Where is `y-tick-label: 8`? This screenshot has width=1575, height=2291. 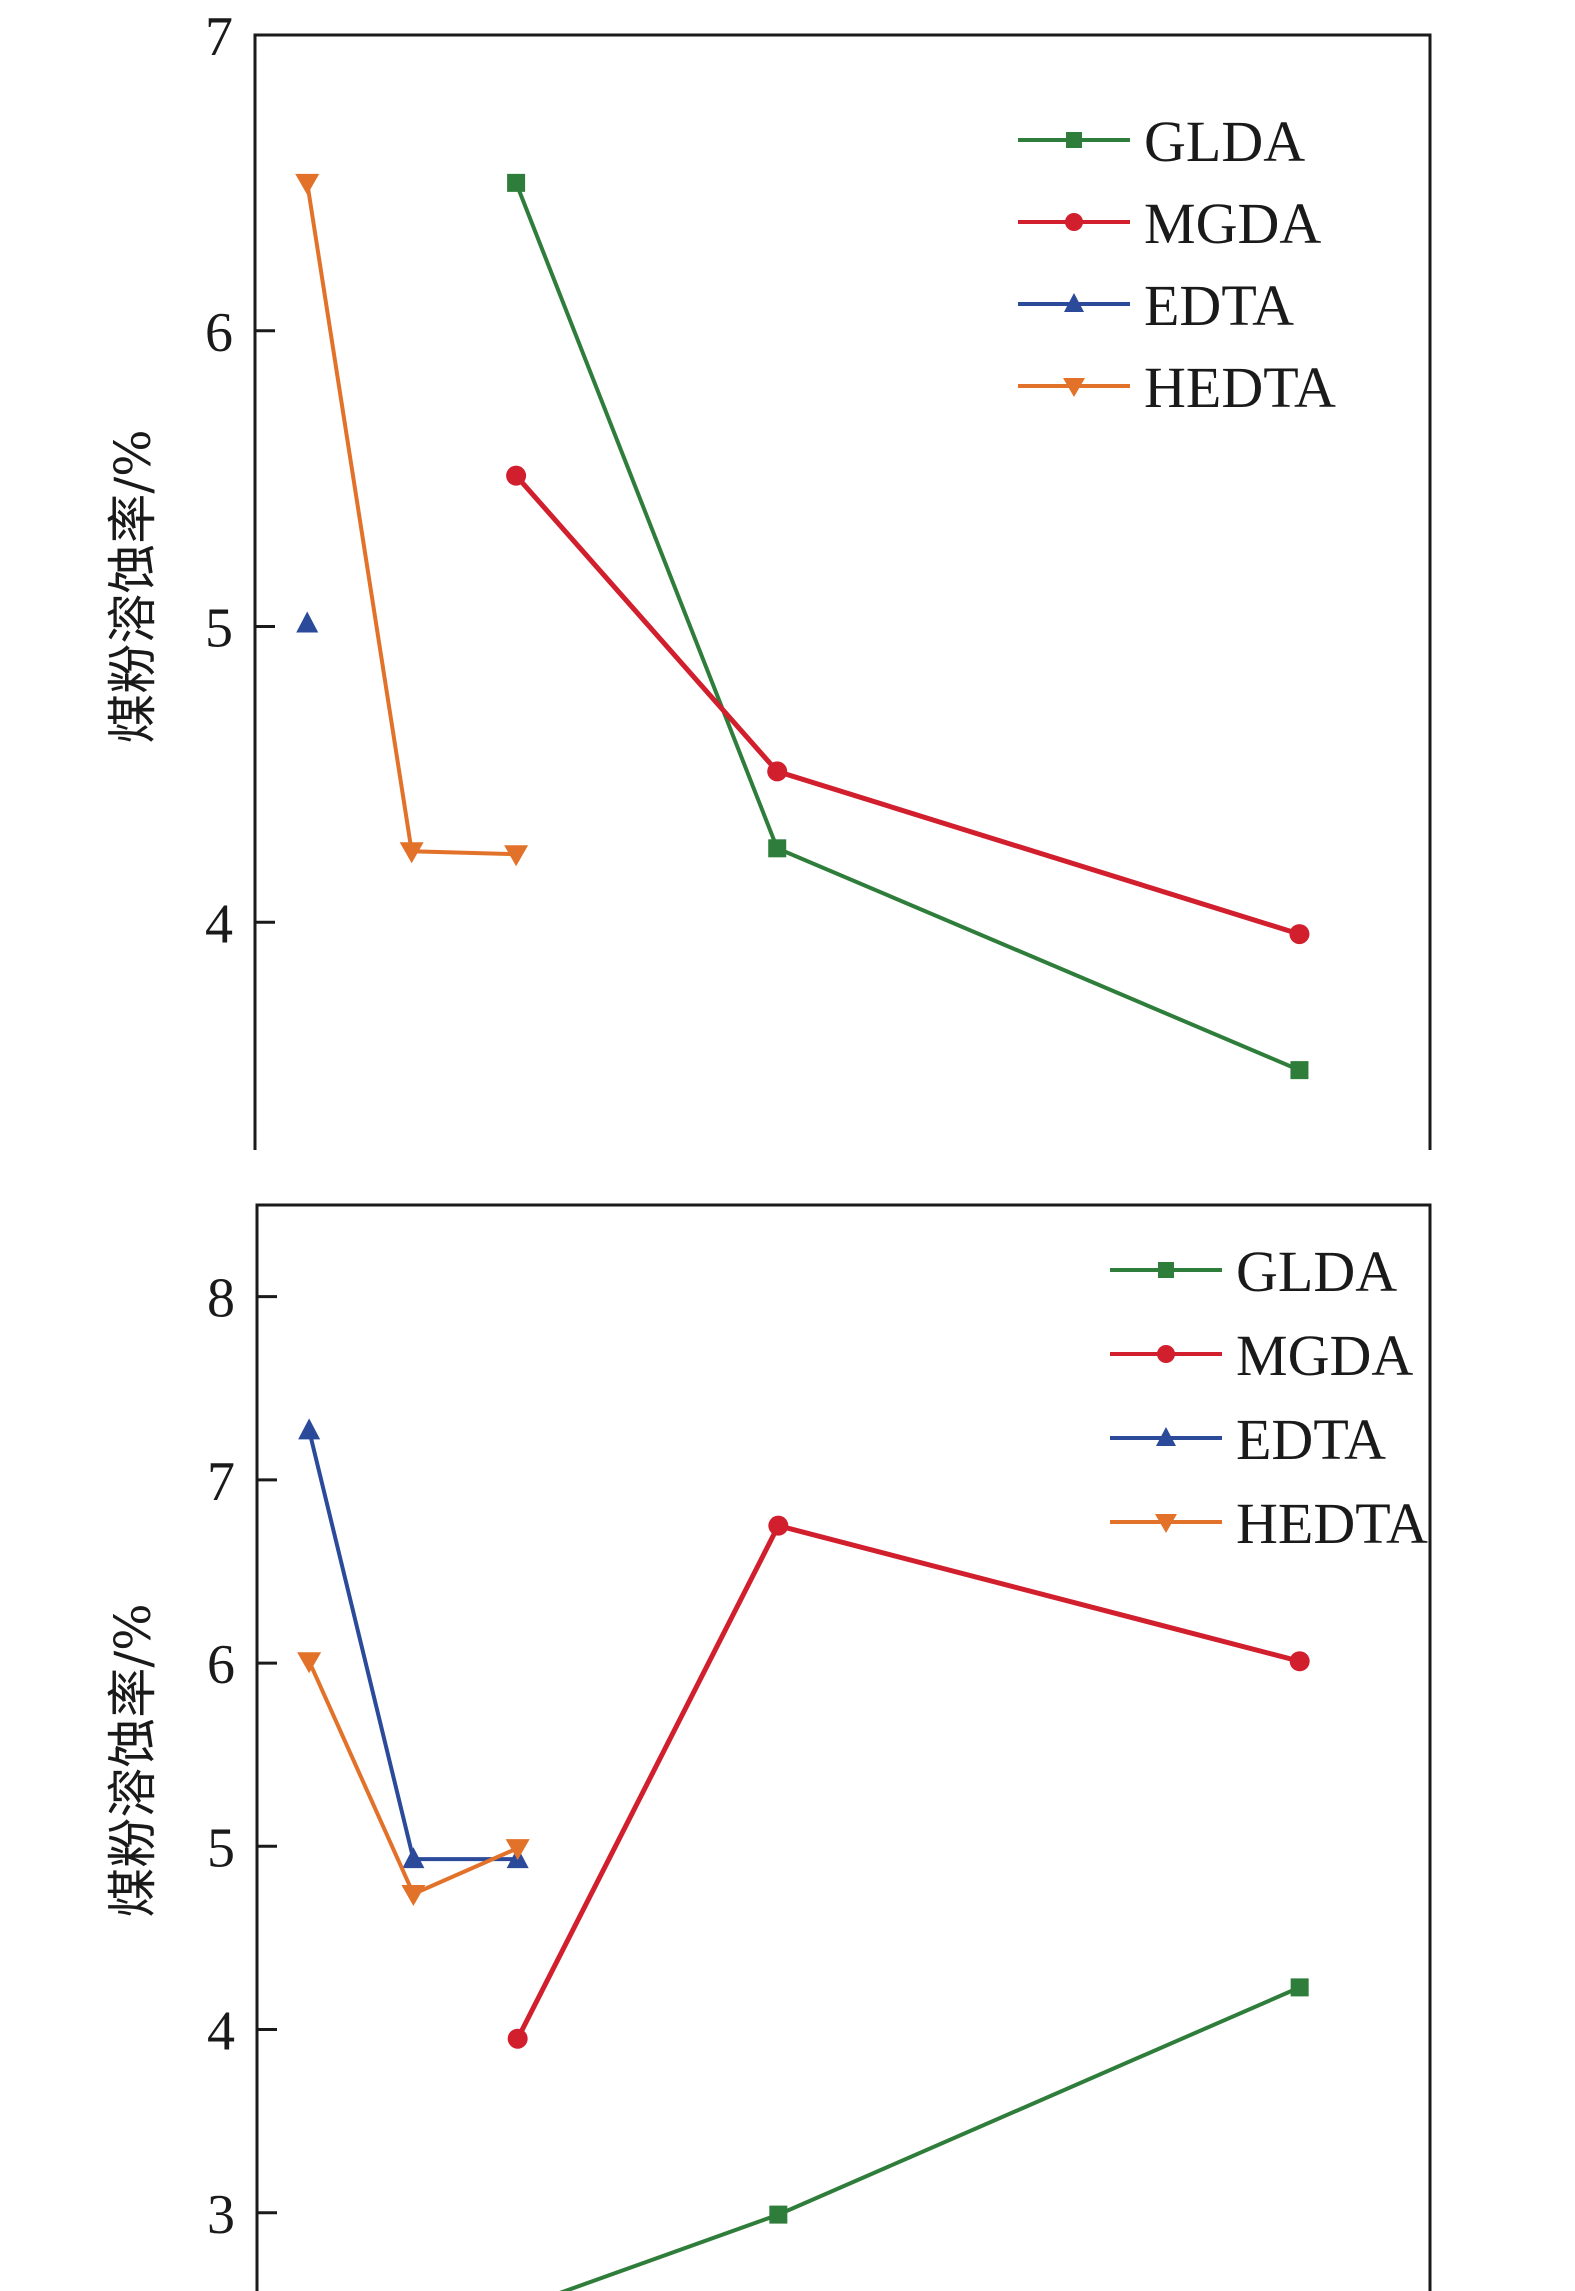 y-tick-label: 8 is located at coordinates (221, 1299).